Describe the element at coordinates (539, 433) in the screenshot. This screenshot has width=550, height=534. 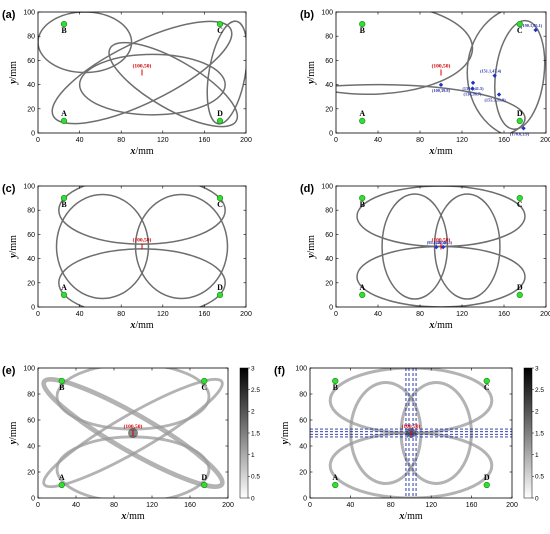
I see `colorbar-tick-label: 1.5` at that location.